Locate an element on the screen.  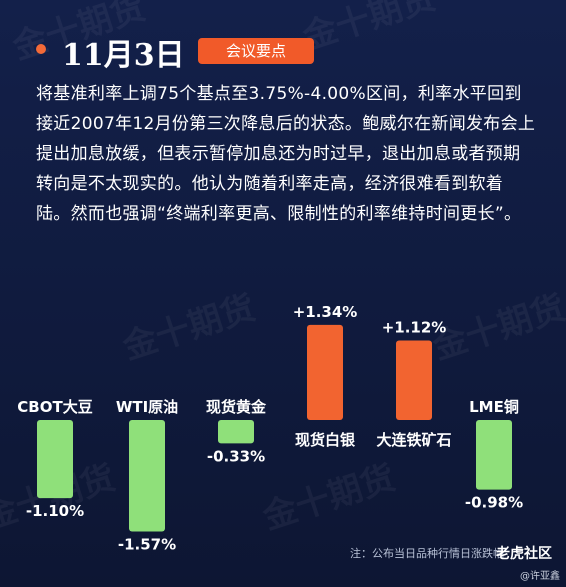
value-label-0: -1.10% is located at coordinates (55, 511).